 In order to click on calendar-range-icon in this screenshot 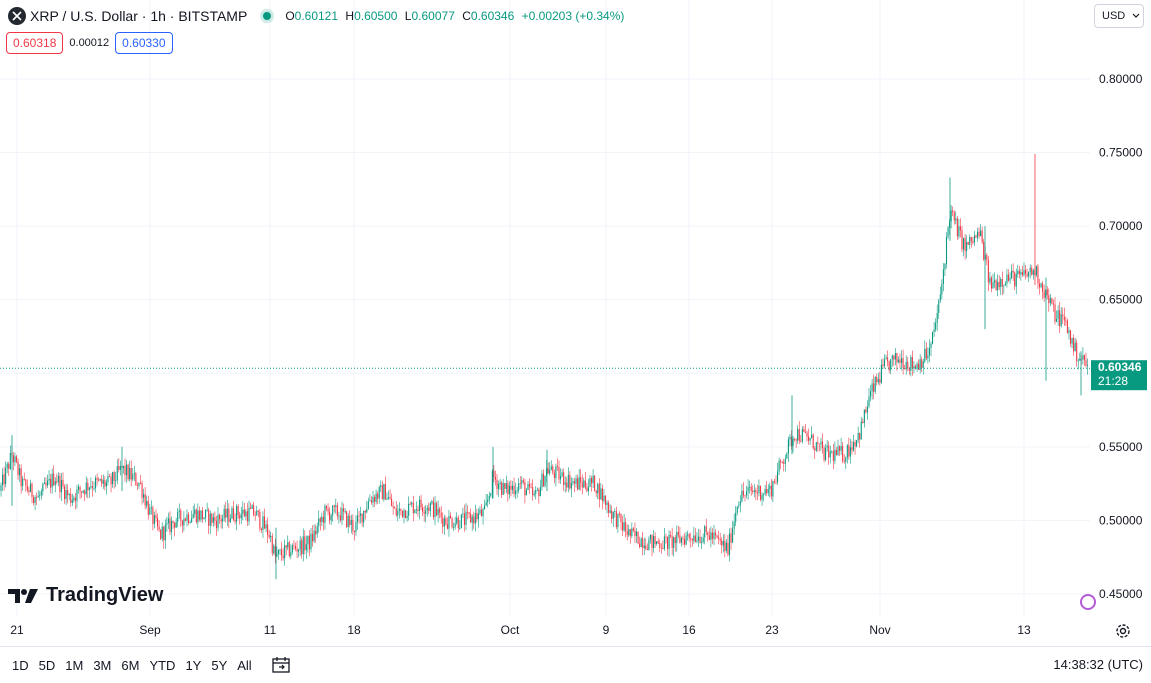, I will do `click(281, 665)`.